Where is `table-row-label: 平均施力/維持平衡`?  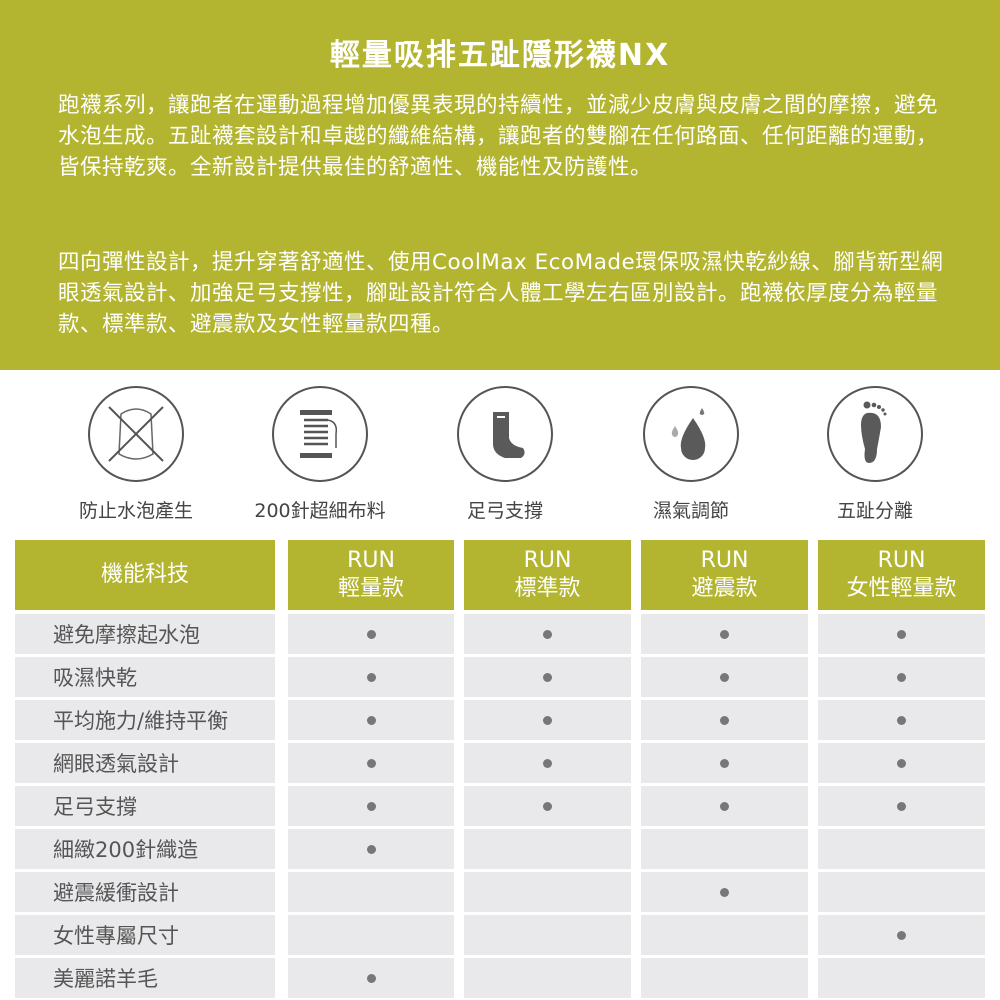 table-row-label: 平均施力/維持平衡 is located at coordinates (145, 720).